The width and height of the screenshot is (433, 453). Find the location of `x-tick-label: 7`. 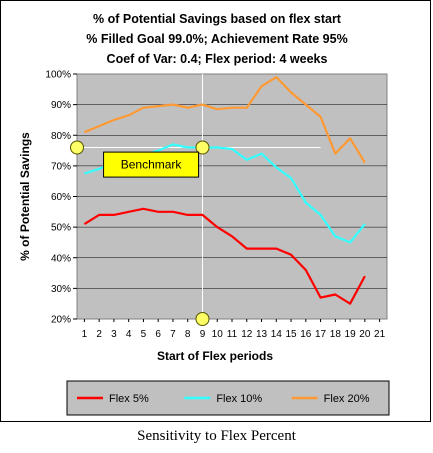

x-tick-label: 7 is located at coordinates (173, 334).